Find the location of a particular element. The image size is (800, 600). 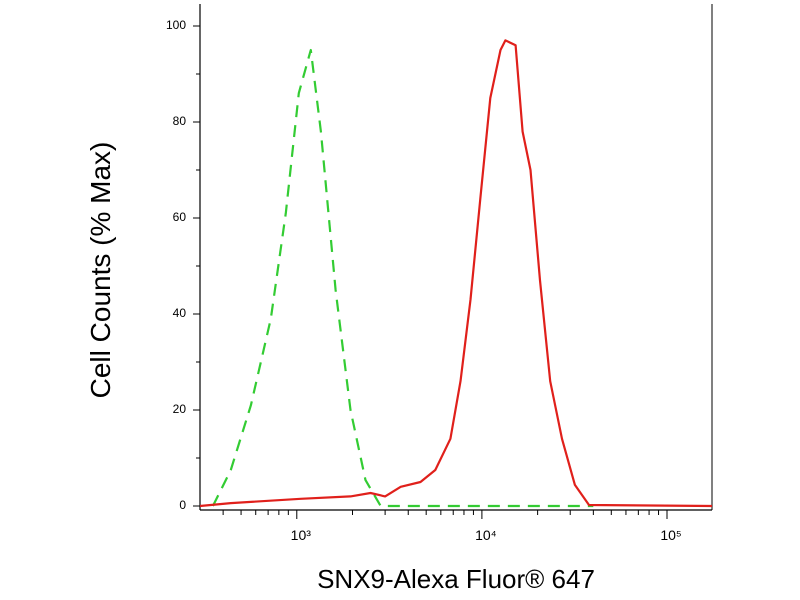

y-tick-label: 40 is located at coordinates (180, 313).